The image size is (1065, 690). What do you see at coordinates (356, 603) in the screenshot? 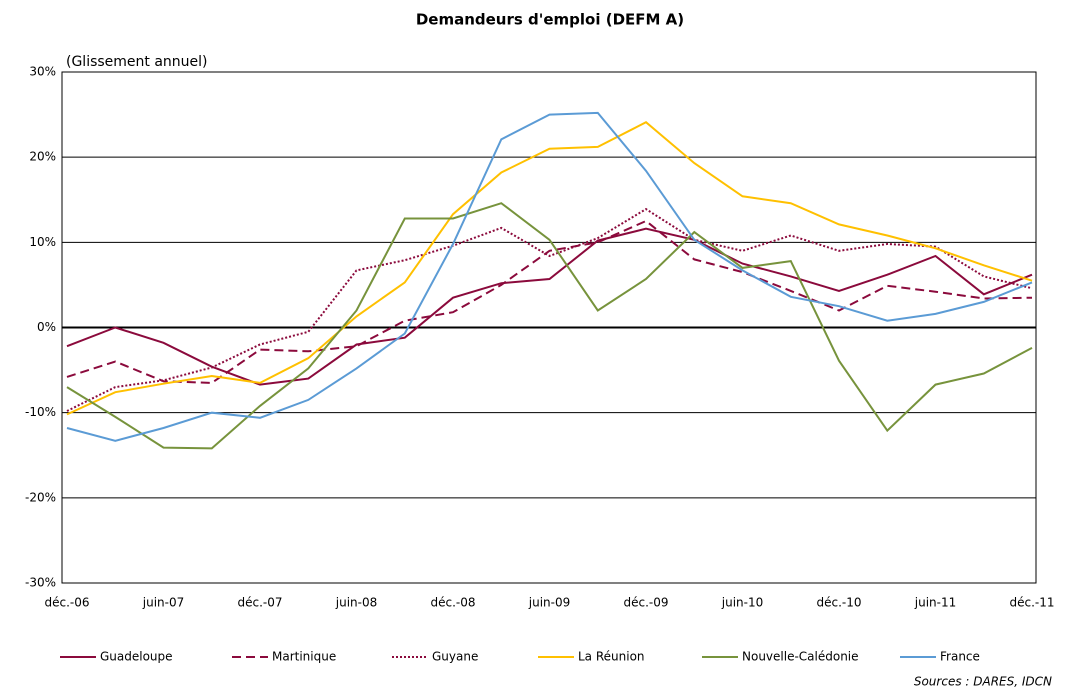
I see `x-tick-label: juin-08` at bounding box center [356, 603].